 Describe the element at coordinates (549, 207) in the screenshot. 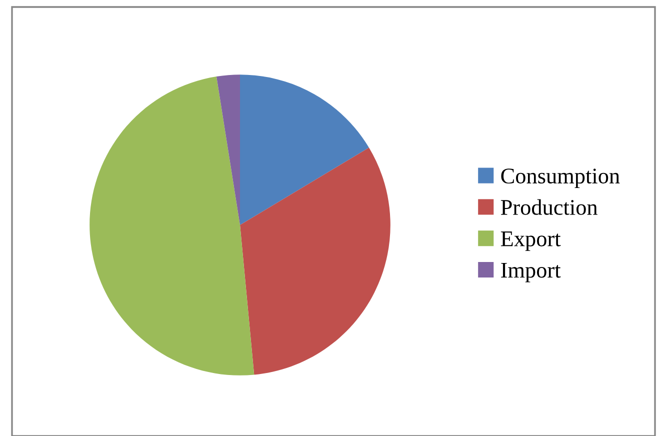

I see `legend-label: Production` at that location.